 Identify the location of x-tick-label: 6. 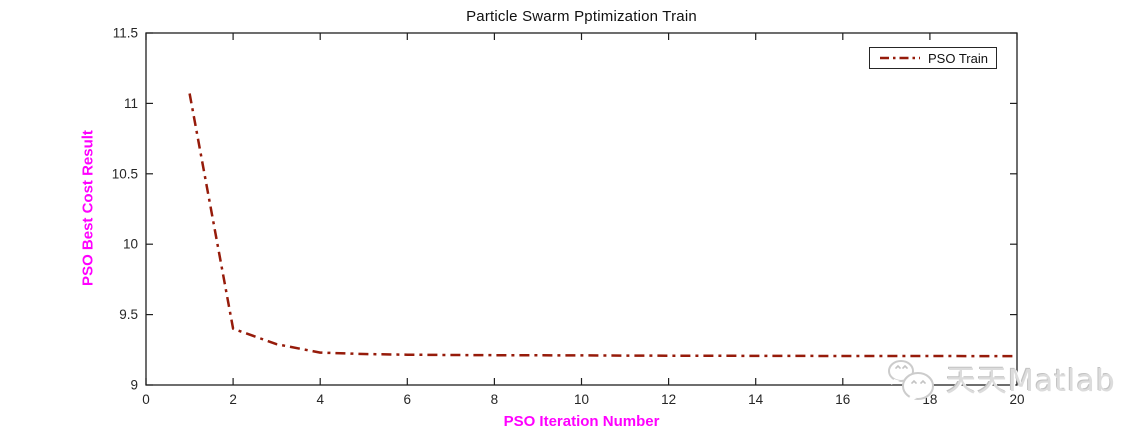
(408, 399).